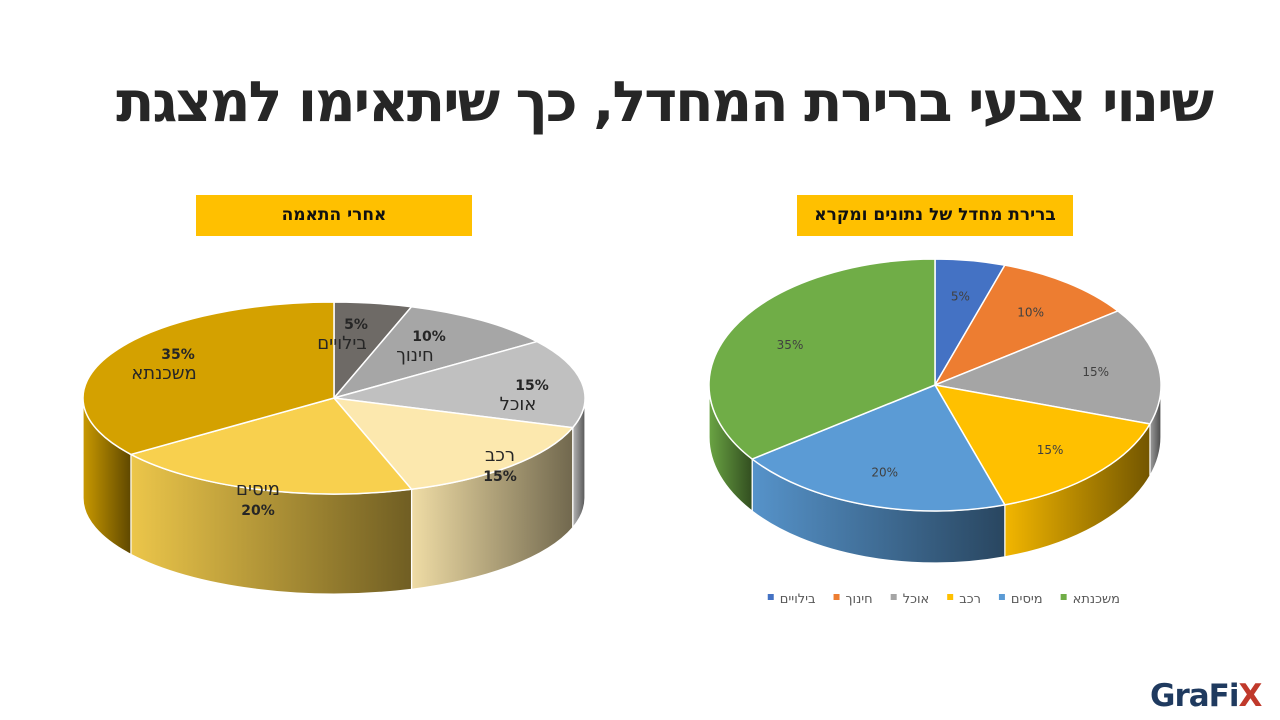  What do you see at coordinates (532, 386) in the screenshot?
I see `value-label-2: 15%` at bounding box center [532, 386].